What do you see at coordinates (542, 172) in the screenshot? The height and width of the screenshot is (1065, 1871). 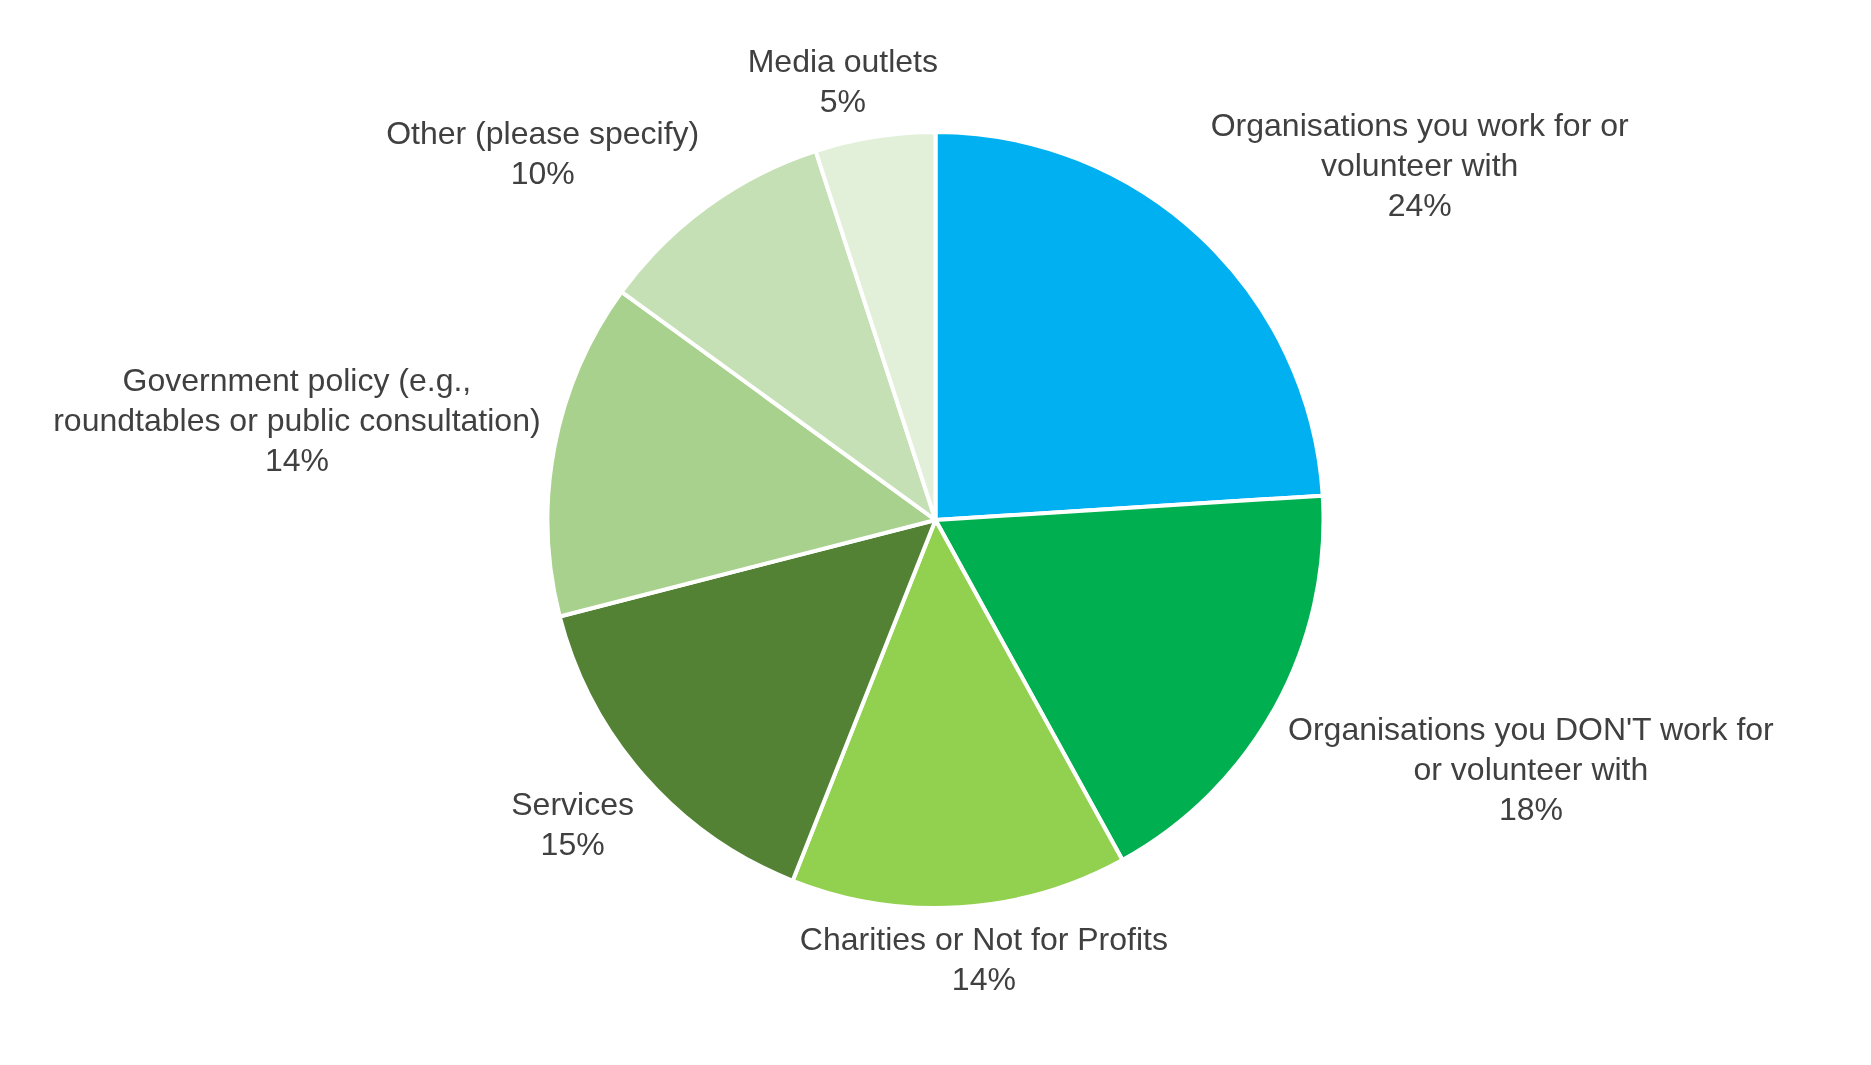 I see `data-label: 10%` at bounding box center [542, 172].